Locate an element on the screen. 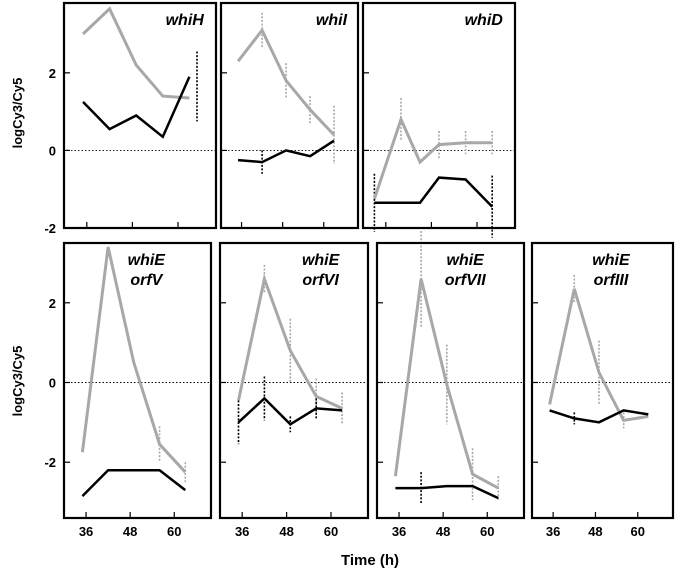  panel-title: orfIII is located at coordinates (611, 280).